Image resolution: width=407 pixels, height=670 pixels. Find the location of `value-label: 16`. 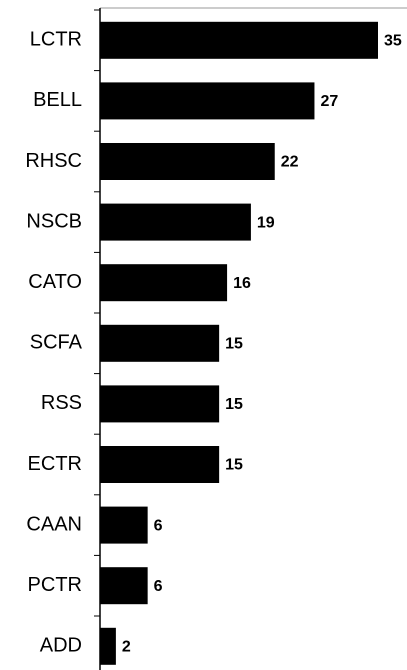

value-label: 16 is located at coordinates (242, 283).